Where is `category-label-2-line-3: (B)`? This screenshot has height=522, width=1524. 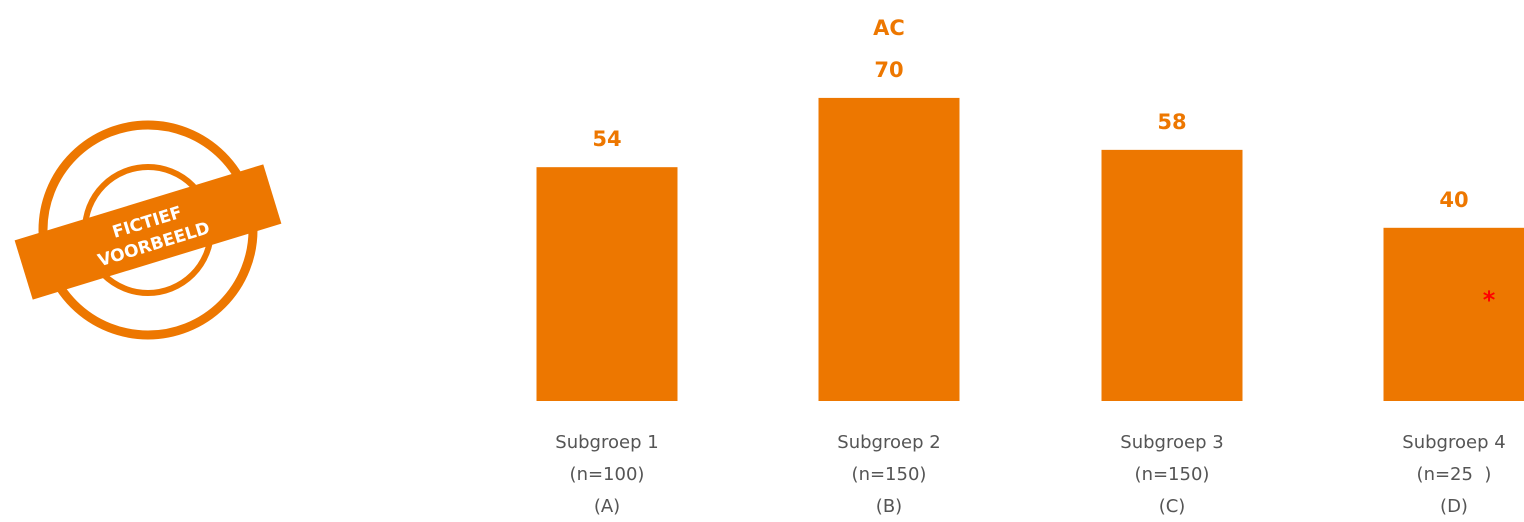
category-label-2-line-3: (B) is located at coordinates (889, 506).